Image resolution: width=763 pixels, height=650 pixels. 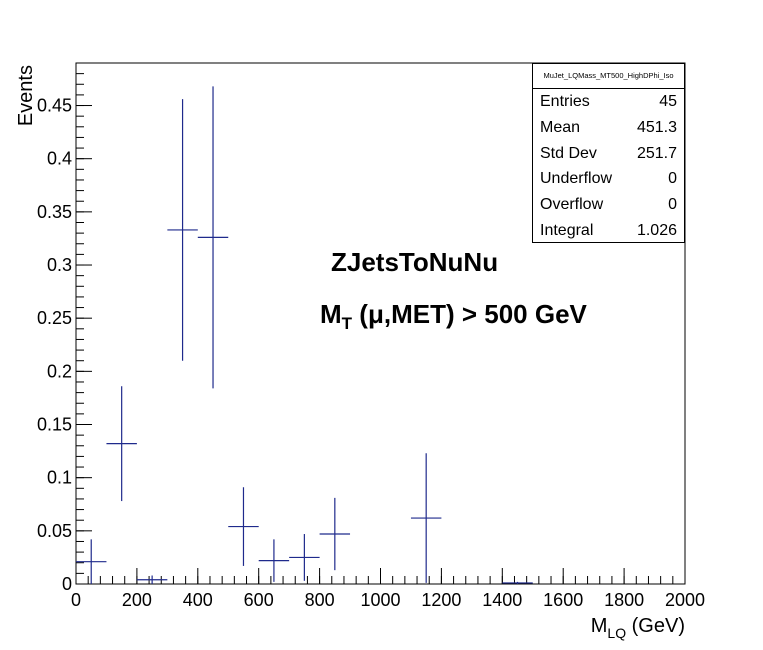 What do you see at coordinates (469, 314) in the screenshot?
I see `cut-annotation-rest: (μ,MET) > 500 GeV` at bounding box center [469, 314].